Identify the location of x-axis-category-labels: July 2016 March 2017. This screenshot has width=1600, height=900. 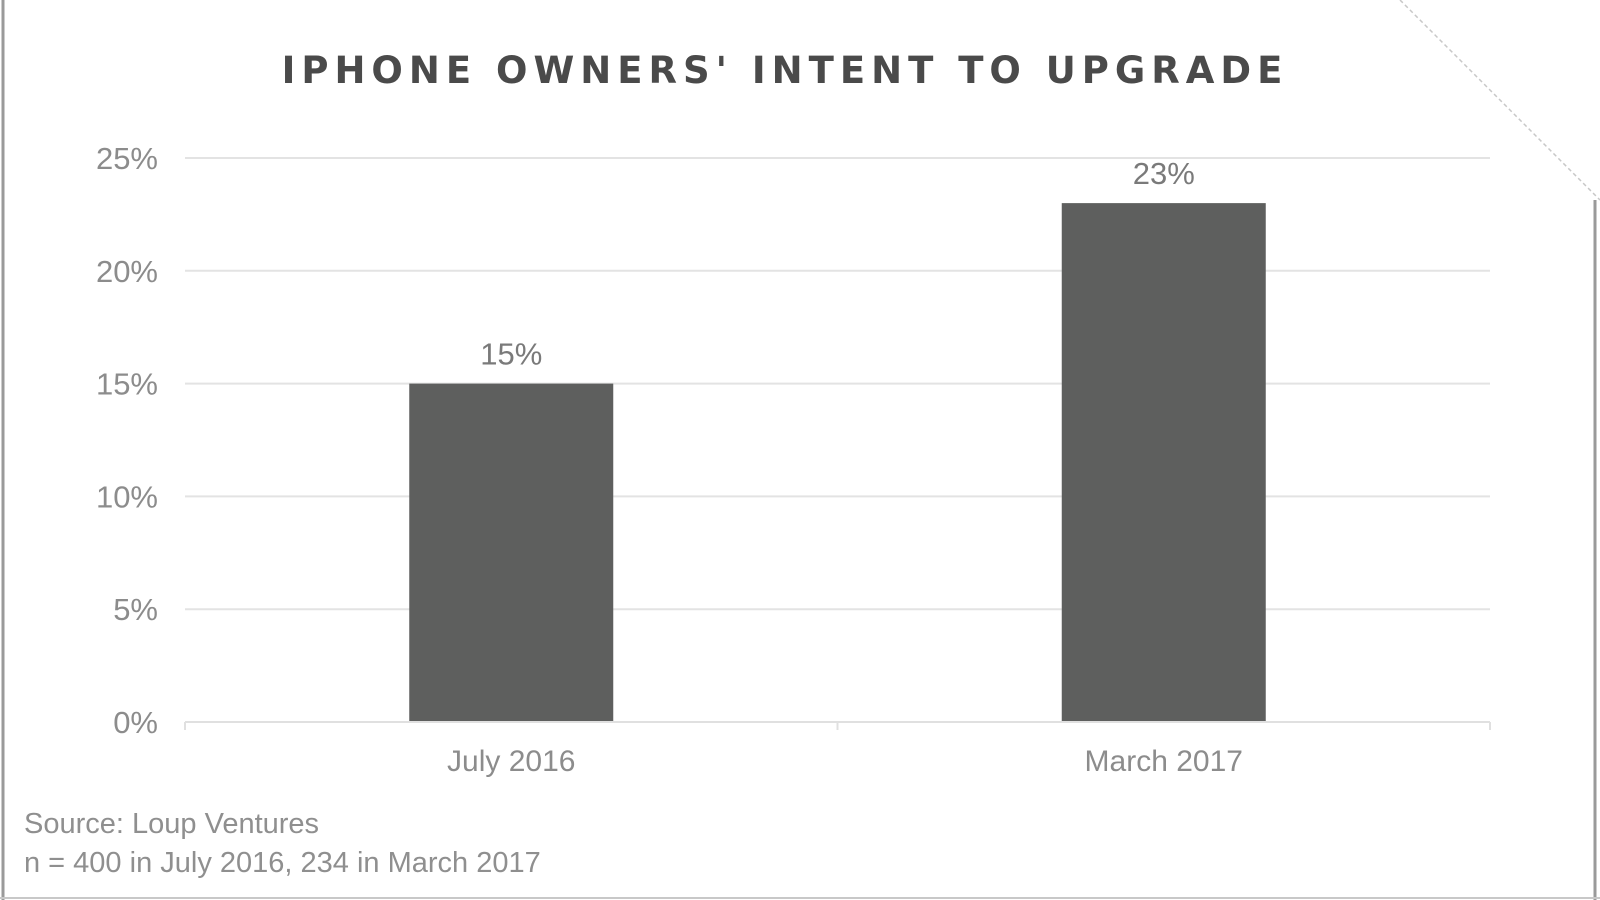
(845, 761).